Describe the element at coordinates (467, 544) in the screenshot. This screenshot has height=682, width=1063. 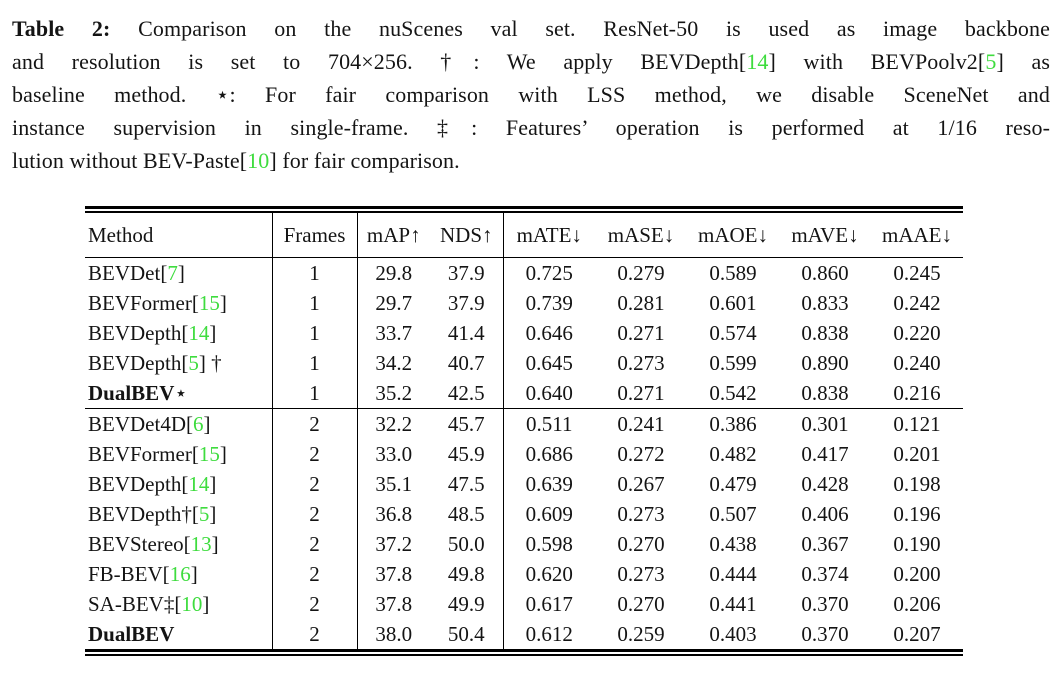
I see `cell-nds: 50.0` at that location.